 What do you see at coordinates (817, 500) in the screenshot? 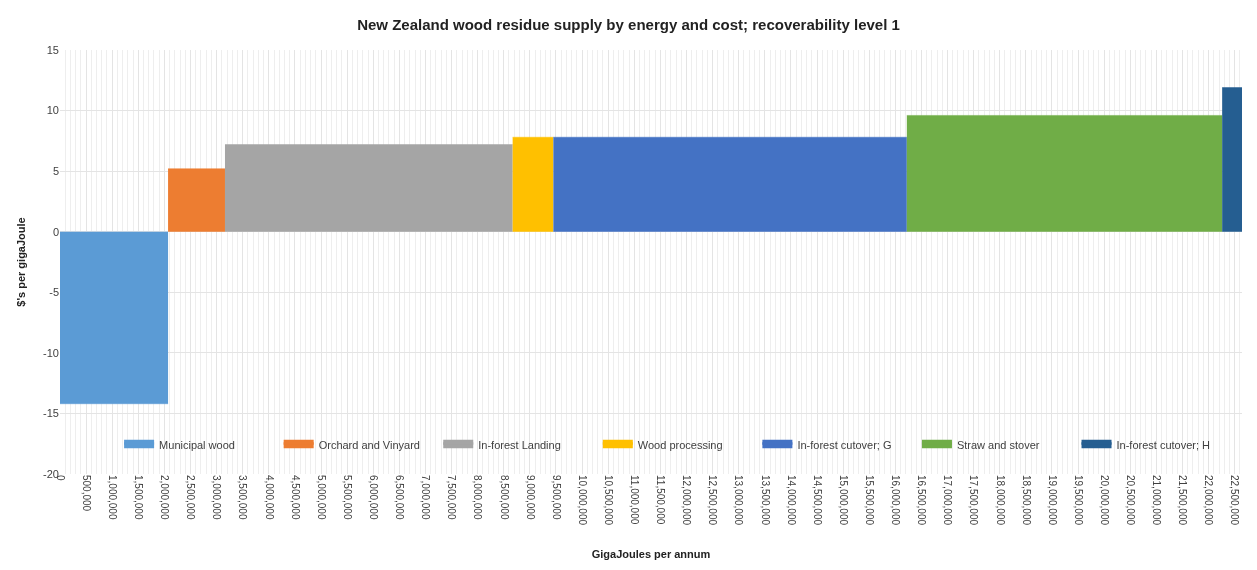
I see `x-tick-label: 14,500,000` at bounding box center [817, 500].